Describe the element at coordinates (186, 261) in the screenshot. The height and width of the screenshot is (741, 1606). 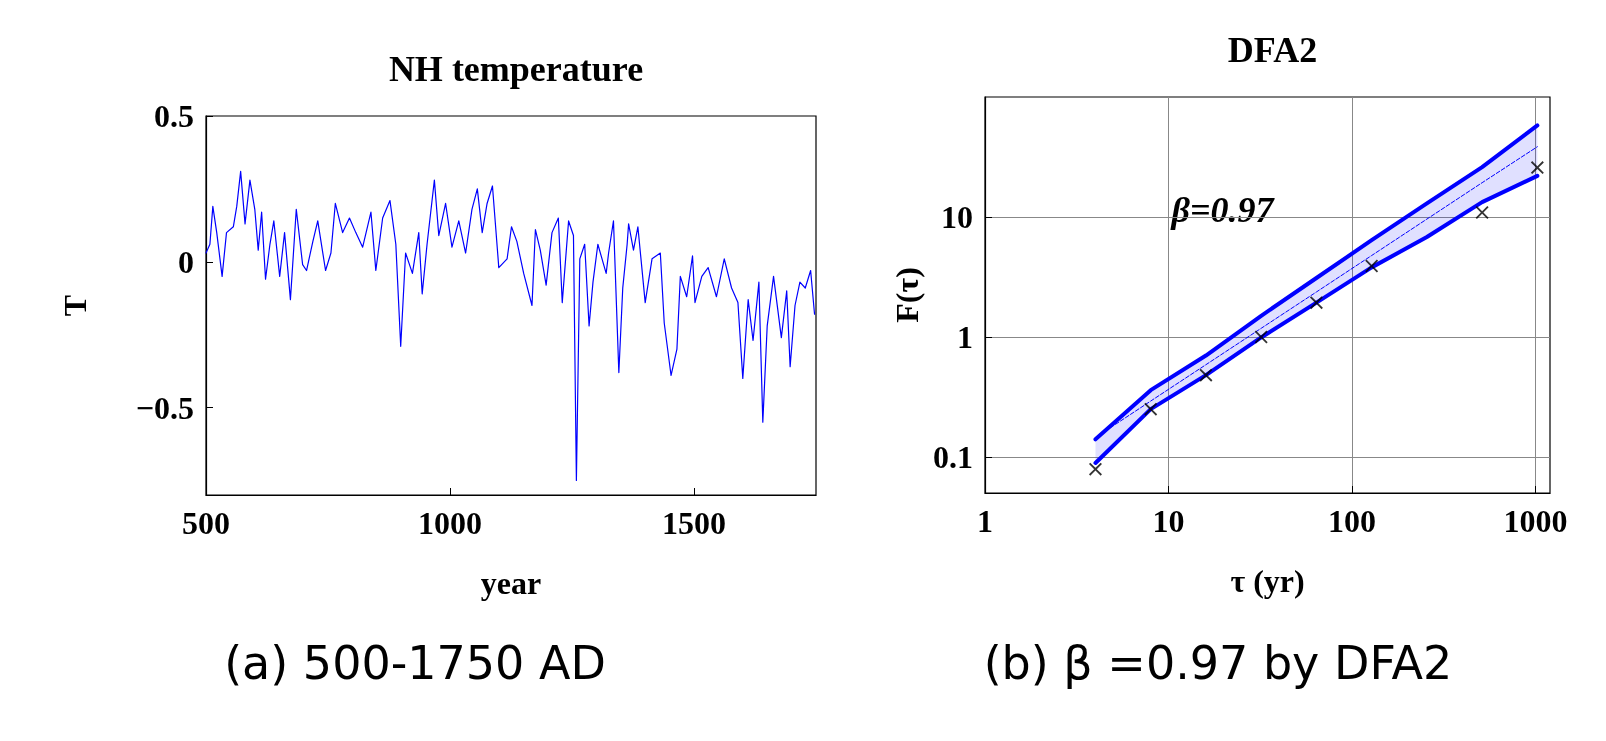
I see `y-tick-label: 0` at that location.